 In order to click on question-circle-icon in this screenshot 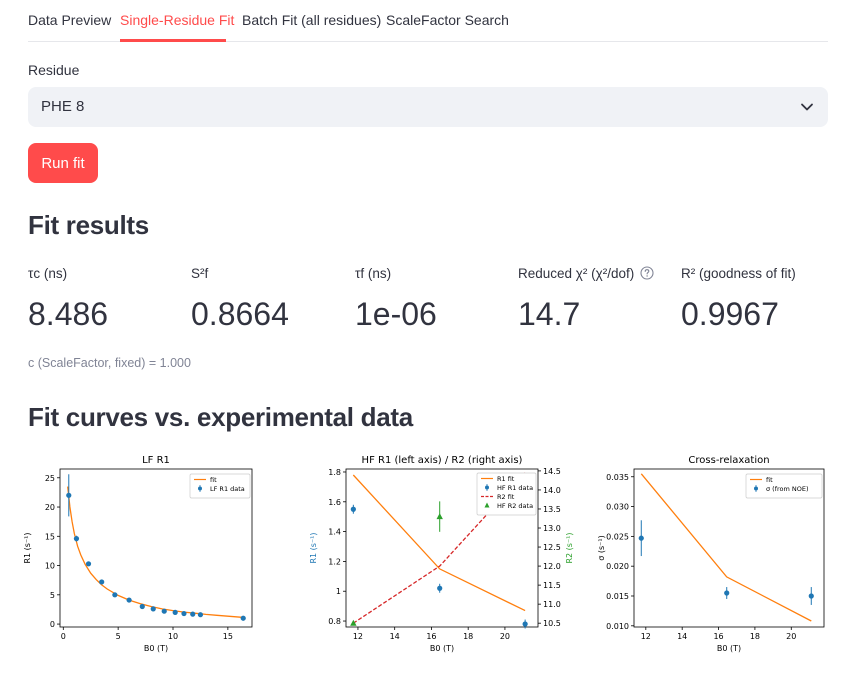, I will do `click(647, 273)`.